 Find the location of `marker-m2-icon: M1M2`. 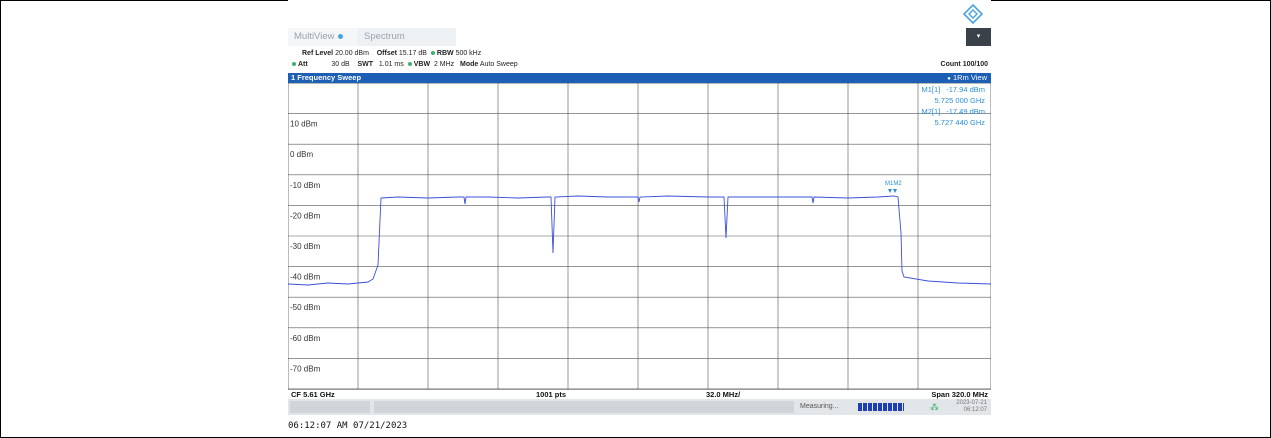

marker-m2-icon: M1M2 is located at coordinates (893, 187).